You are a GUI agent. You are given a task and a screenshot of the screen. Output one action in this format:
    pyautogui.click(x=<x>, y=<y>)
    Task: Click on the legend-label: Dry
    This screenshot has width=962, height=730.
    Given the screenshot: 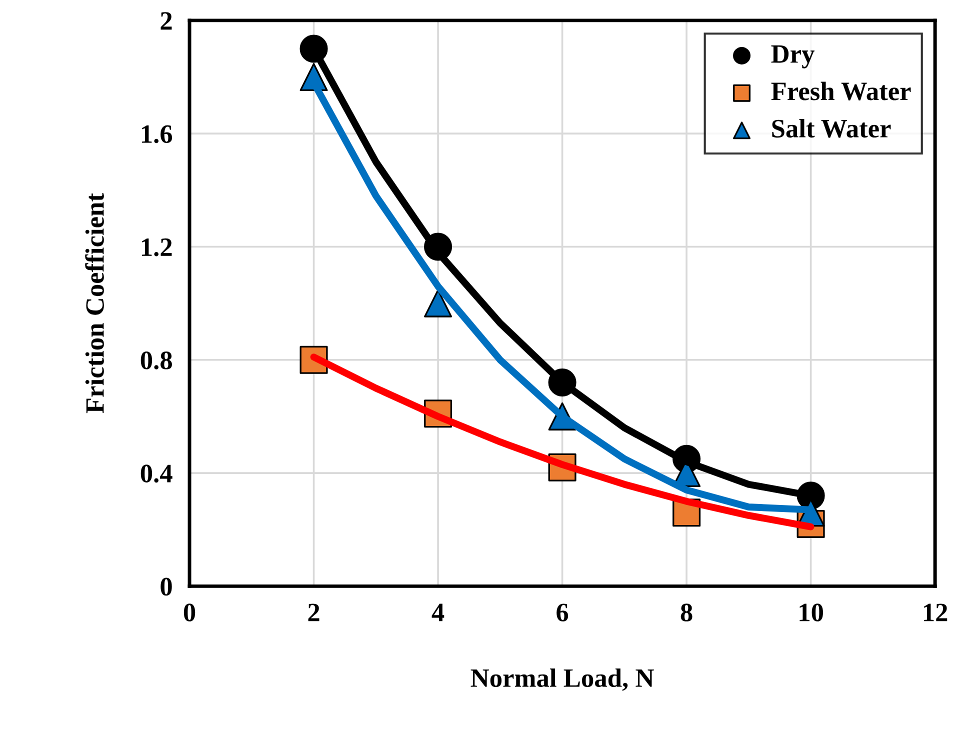 What is the action you would take?
    pyautogui.click(x=793, y=56)
    